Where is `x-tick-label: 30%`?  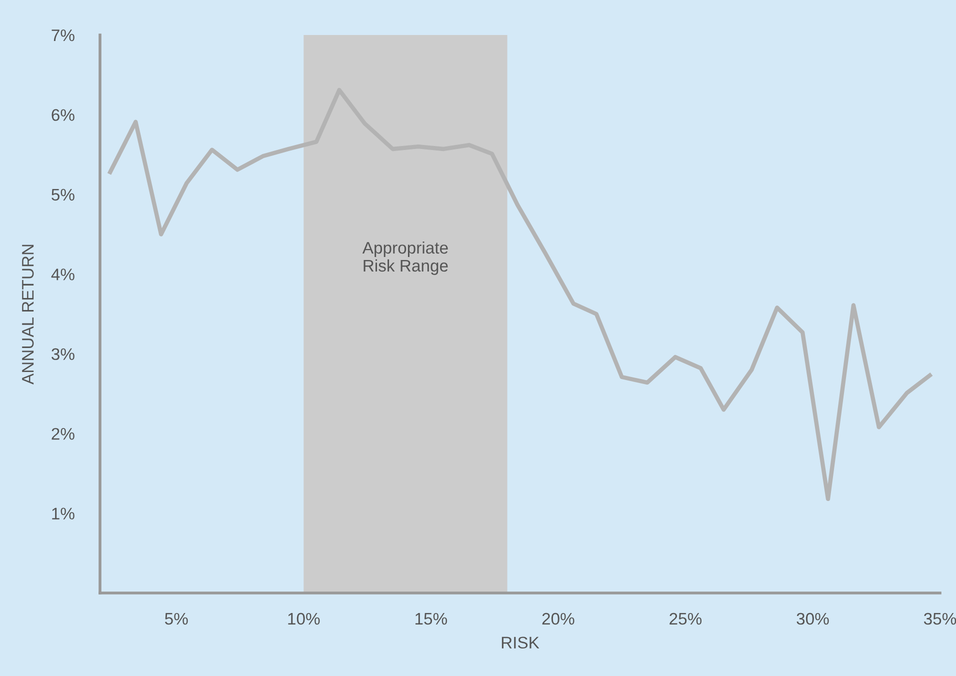 x-tick-label: 30% is located at coordinates (812, 618).